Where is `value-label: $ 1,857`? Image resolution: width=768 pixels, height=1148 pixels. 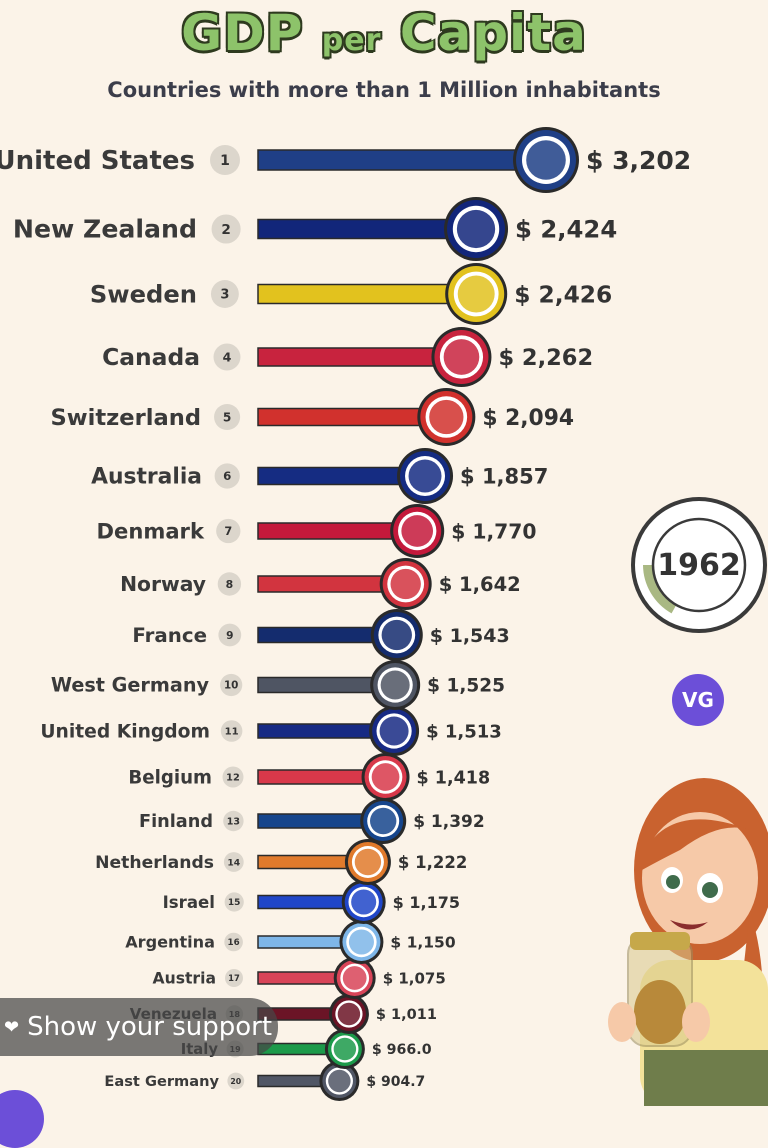 value-label: $ 1,857 is located at coordinates (504, 477).